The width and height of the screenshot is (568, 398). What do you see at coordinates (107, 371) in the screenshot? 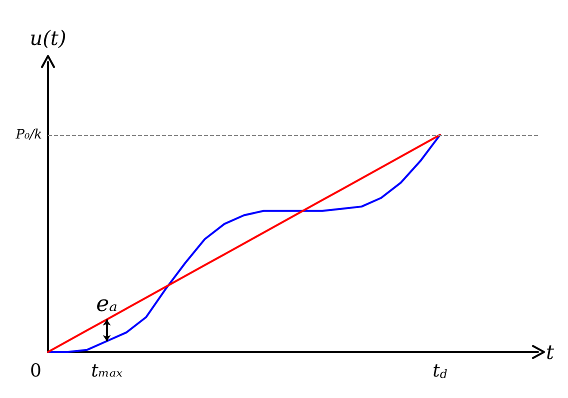
I see `x-tick-label: tₘₐₓ` at bounding box center [107, 371].